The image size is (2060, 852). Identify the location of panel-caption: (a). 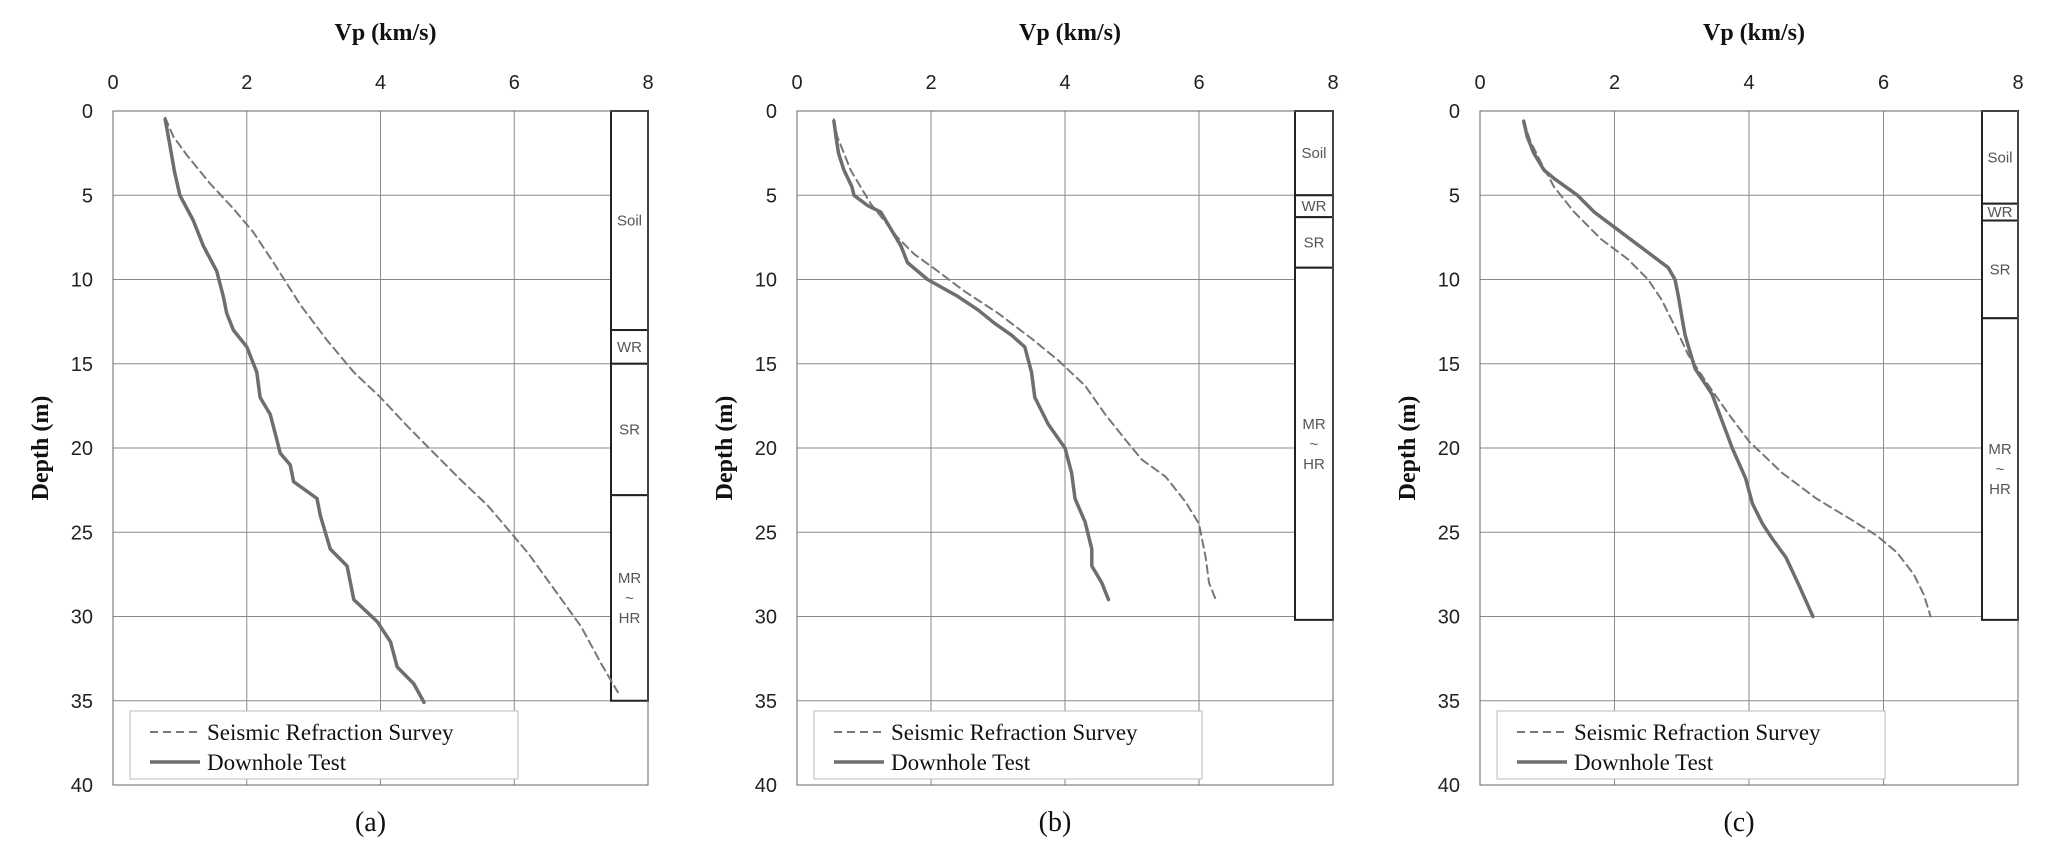
(370, 822).